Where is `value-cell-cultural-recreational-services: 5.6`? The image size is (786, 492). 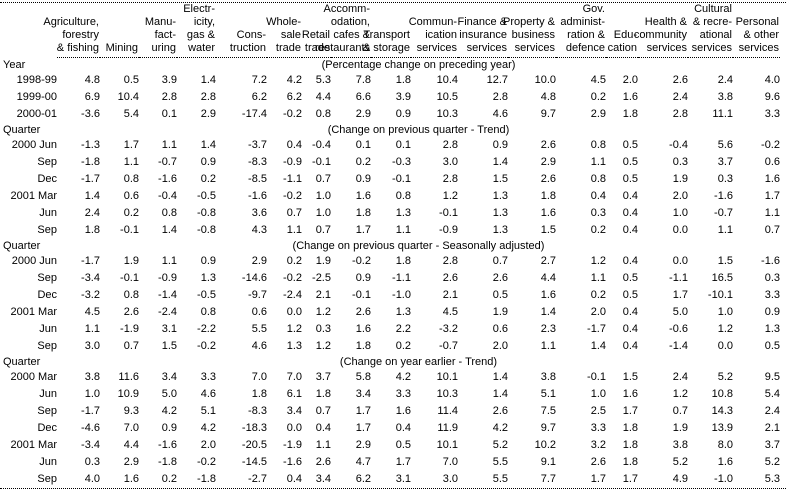
value-cell-cultural-recreational-services: 5.6 is located at coordinates (725, 145).